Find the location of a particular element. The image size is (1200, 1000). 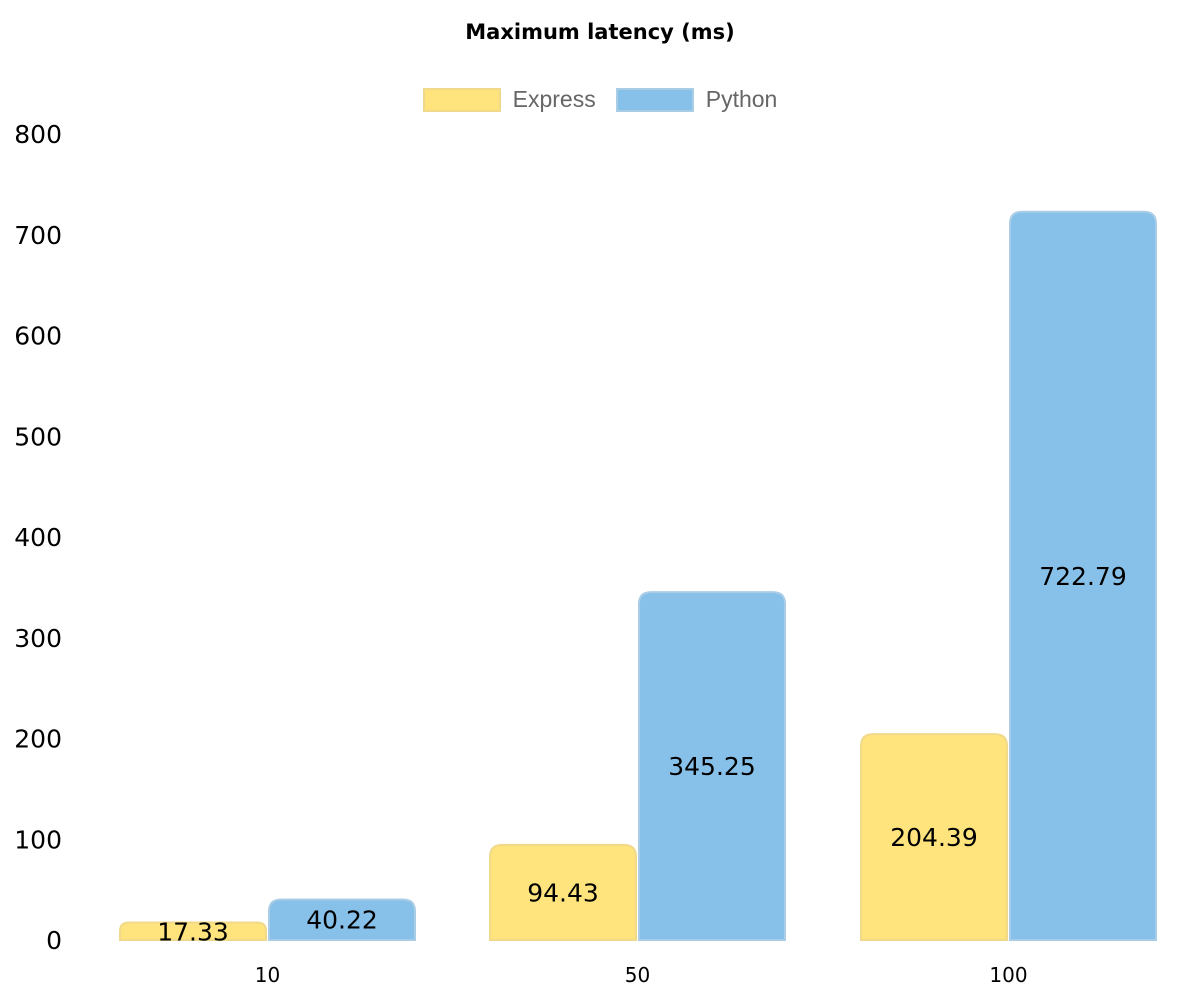

data-label: 17.33 is located at coordinates (193, 931).